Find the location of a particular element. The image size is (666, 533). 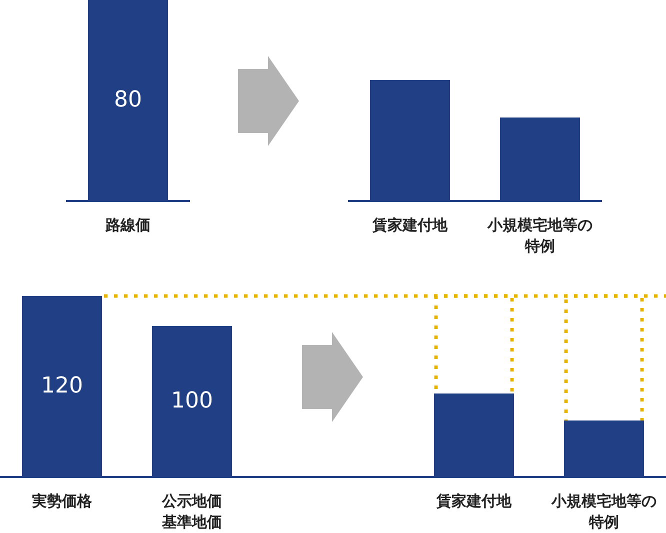

data-label: 120 is located at coordinates (62, 386).